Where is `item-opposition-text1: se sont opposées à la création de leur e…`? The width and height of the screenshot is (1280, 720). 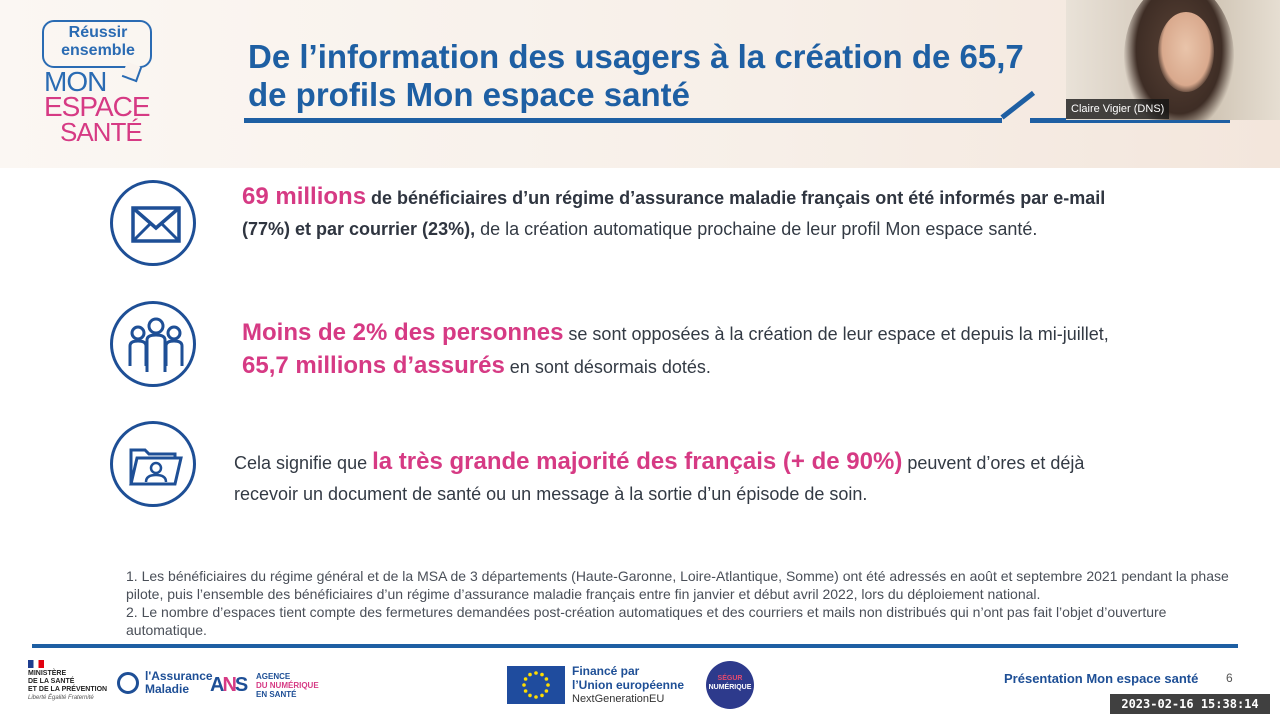
item-opposition-text1: se sont opposées à la création de leur e… is located at coordinates (836, 334).